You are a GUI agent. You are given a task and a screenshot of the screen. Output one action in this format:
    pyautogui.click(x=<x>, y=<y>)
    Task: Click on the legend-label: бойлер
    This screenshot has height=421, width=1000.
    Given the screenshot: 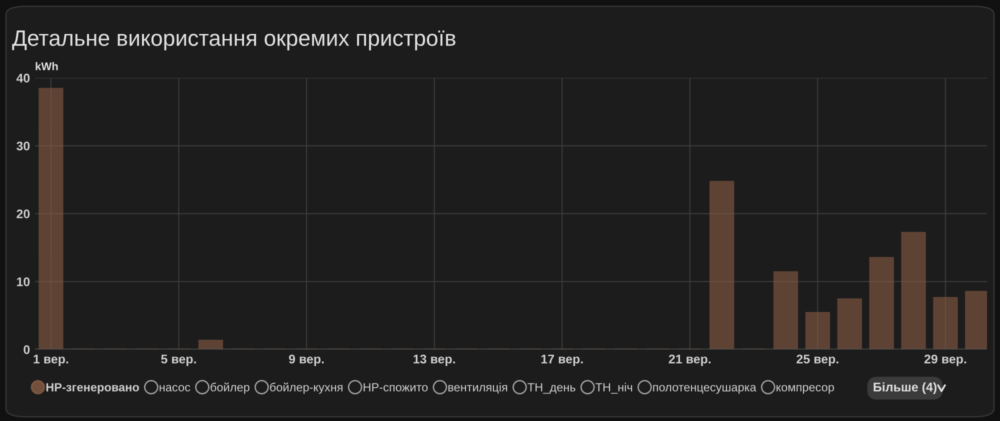 What is the action you would take?
    pyautogui.click(x=230, y=388)
    